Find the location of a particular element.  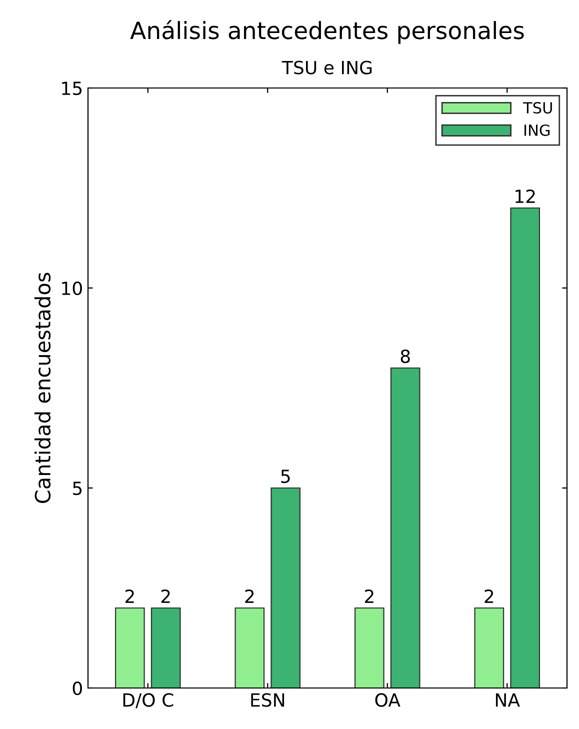

legend-label: TSU is located at coordinates (537, 108).